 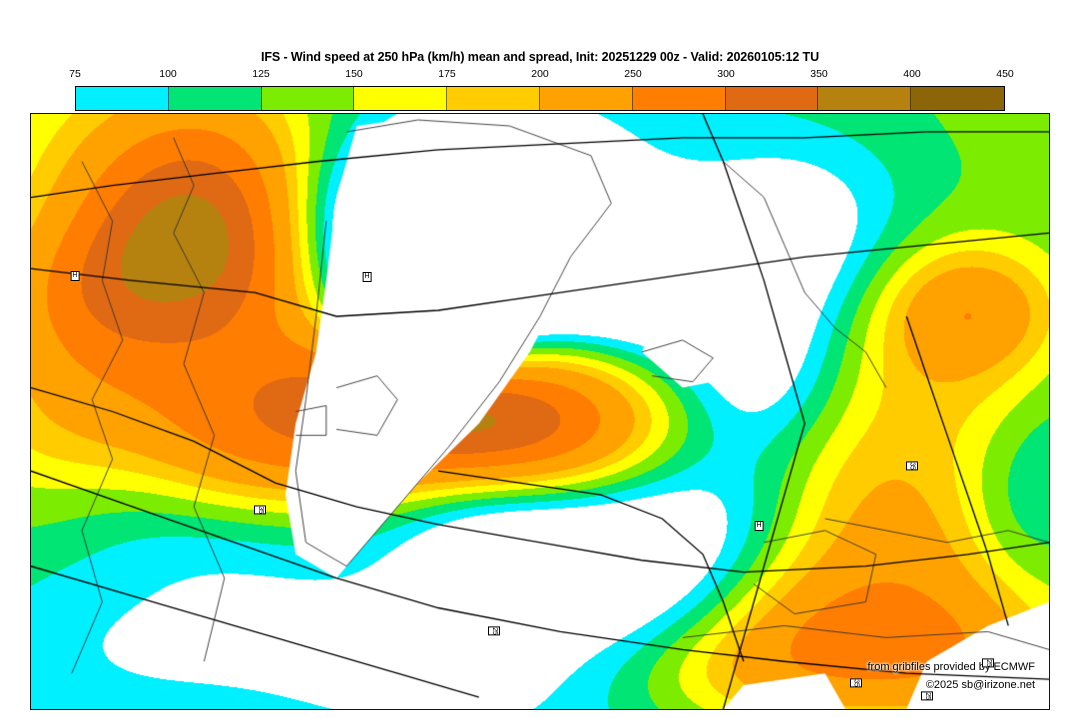 I want to click on colorbar-tick-400: 400, so click(x=912, y=74).